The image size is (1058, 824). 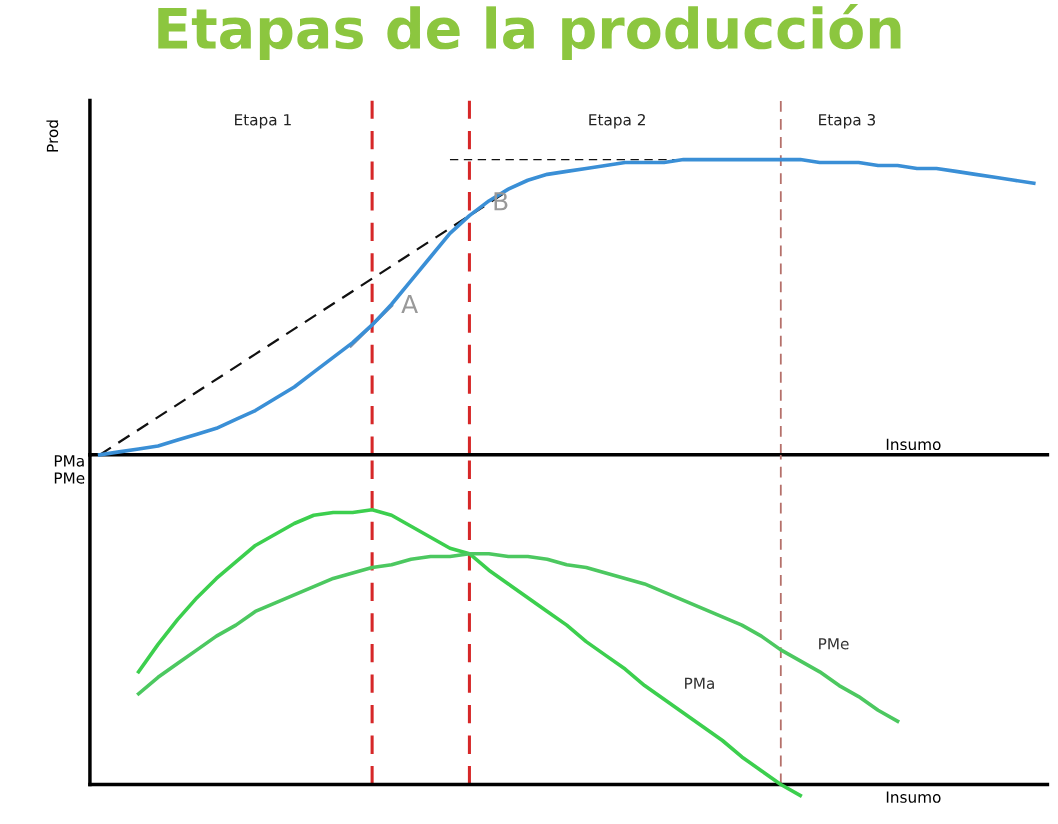 What do you see at coordinates (529, 32) in the screenshot?
I see `chart-title: Etapas de la producción` at bounding box center [529, 32].